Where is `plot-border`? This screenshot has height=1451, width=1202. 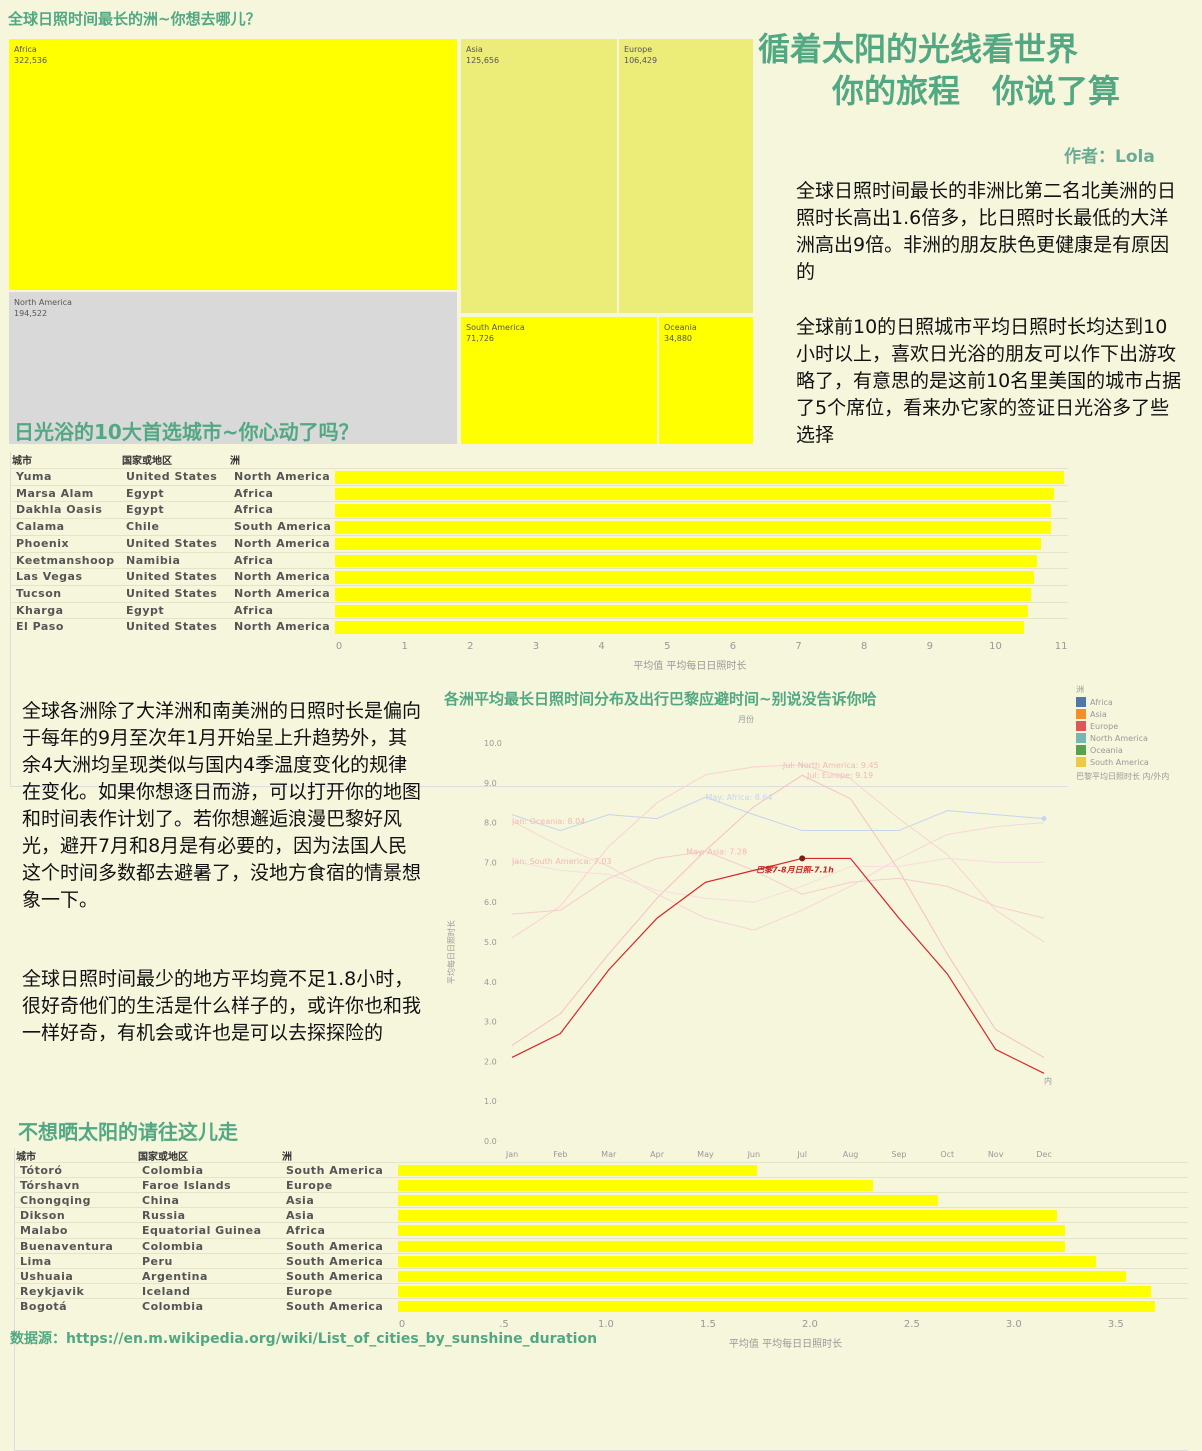
plot-border is located at coordinates (14, 1223).